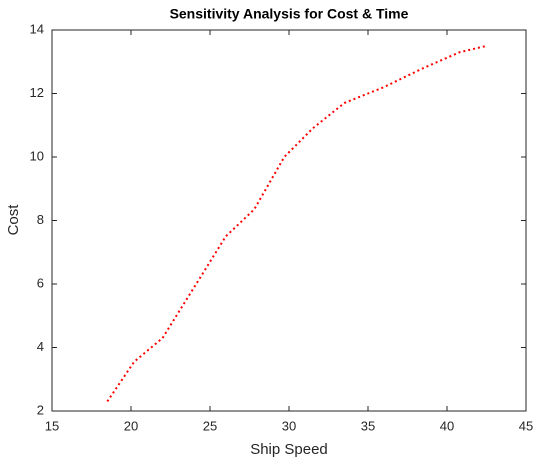 The height and width of the screenshot is (467, 550). What do you see at coordinates (37, 28) in the screenshot?
I see `y-tick-label: 14` at bounding box center [37, 28].